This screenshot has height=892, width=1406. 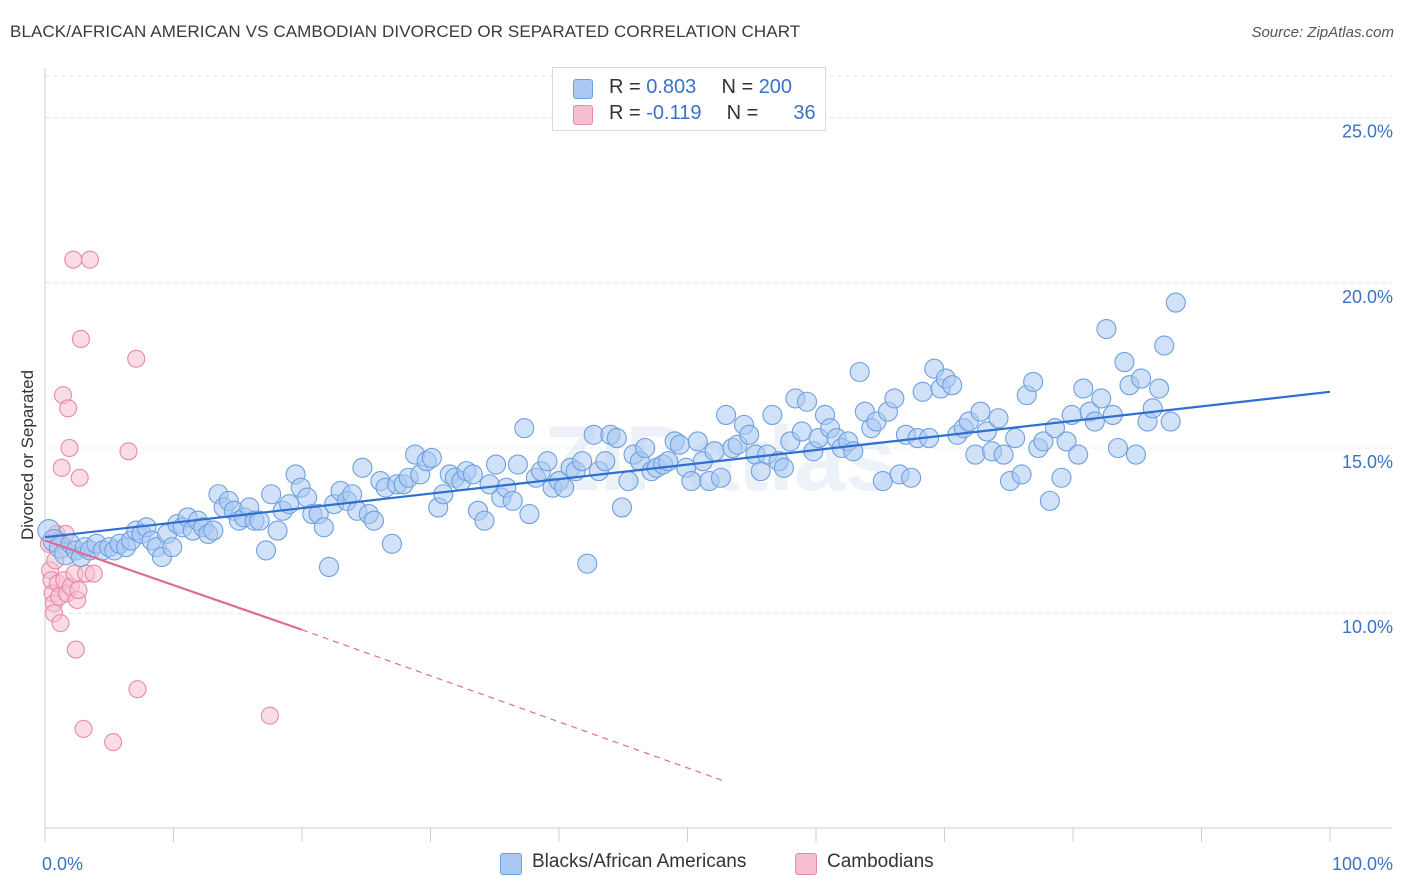 What do you see at coordinates (775, 87) in the screenshot?
I see `legend-n-value: 200` at bounding box center [775, 87].